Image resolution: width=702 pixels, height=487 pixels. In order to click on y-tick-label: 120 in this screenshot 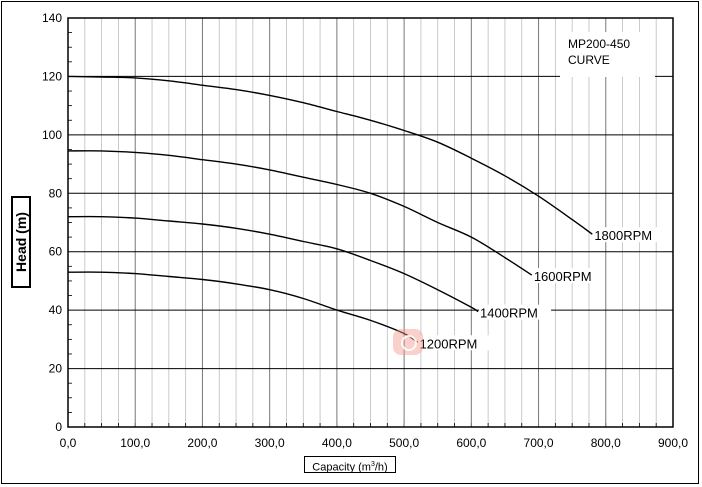, I will do `click(52, 76)`.